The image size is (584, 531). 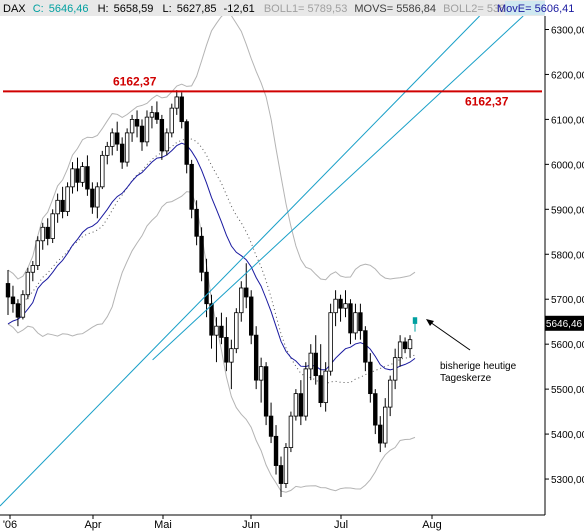 What do you see at coordinates (416, 9) in the screenshot?
I see `movs-value: 5586,84` at bounding box center [416, 9].